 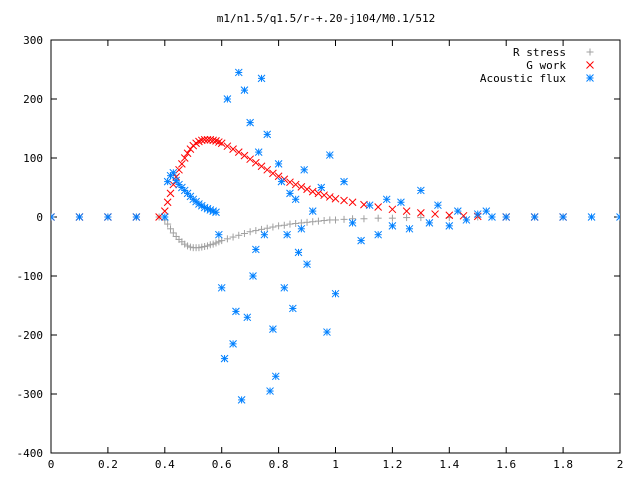 I want to click on legend-marker, so click(x=590, y=78).